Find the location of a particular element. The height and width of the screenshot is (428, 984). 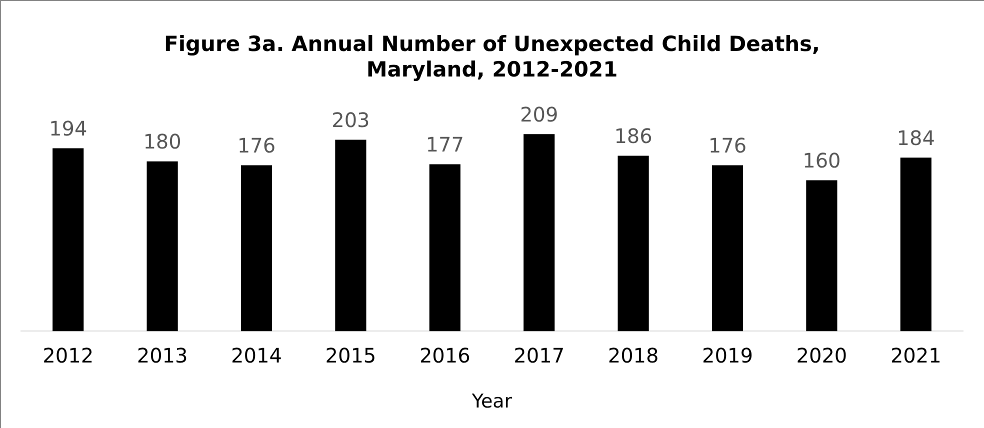

data-label: 186 is located at coordinates (633, 136).